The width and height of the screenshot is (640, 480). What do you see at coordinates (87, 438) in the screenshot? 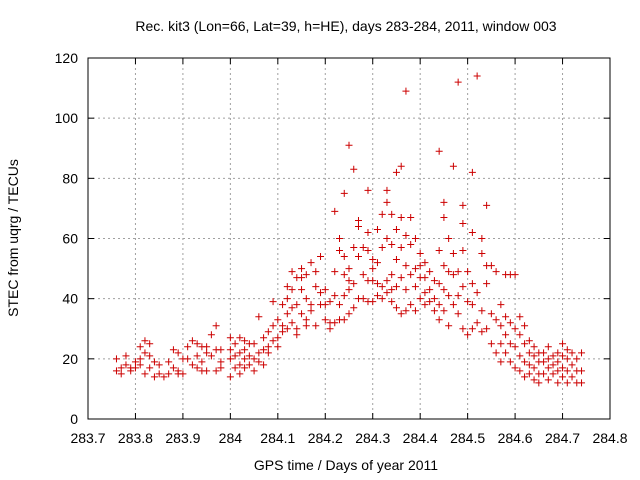
I see `x-tick-label: 283.7` at bounding box center [87, 438].